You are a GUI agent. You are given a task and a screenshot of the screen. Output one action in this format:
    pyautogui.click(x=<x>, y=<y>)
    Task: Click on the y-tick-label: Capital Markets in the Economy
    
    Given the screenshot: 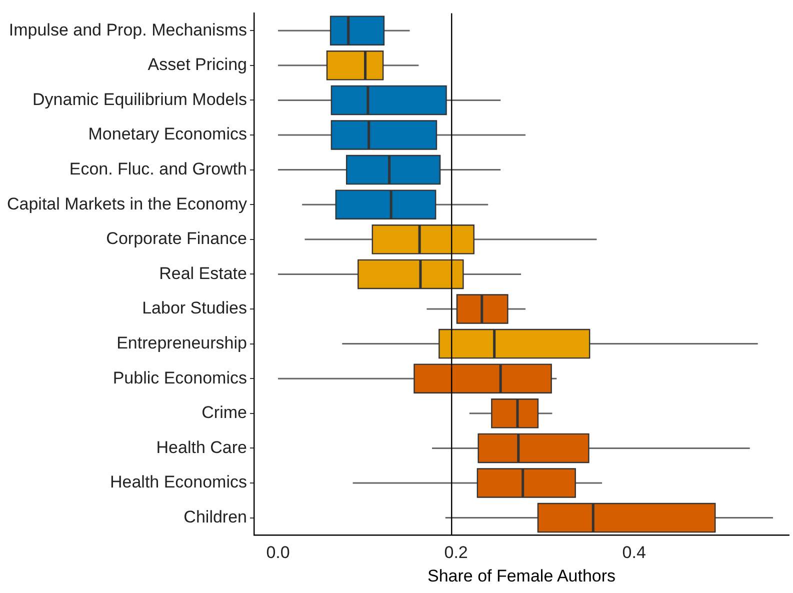 What is the action you would take?
    pyautogui.click(x=127, y=204)
    